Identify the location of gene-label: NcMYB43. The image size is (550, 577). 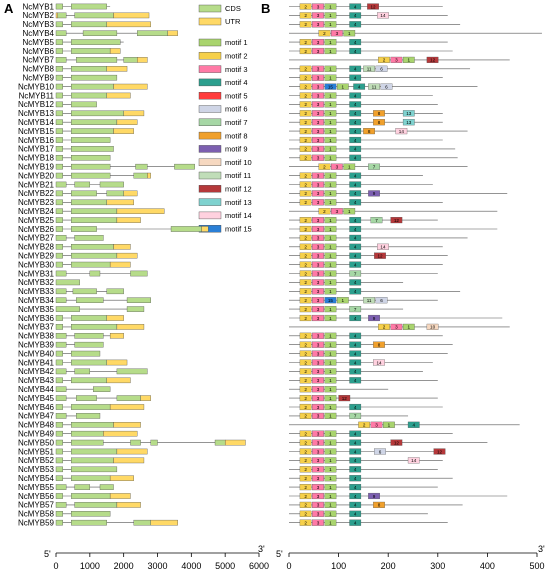
(36, 380).